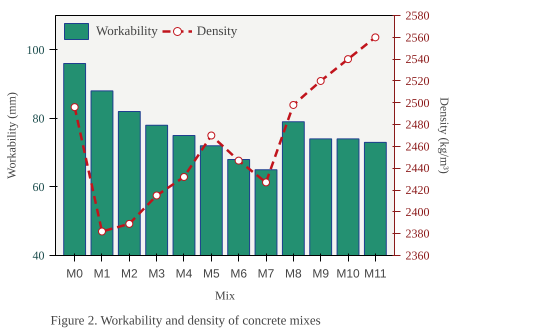 Image resolution: width=539 pixels, height=332 pixels. What do you see at coordinates (418, 168) in the screenshot?
I see `y2-tick-label: 2440` at bounding box center [418, 168].